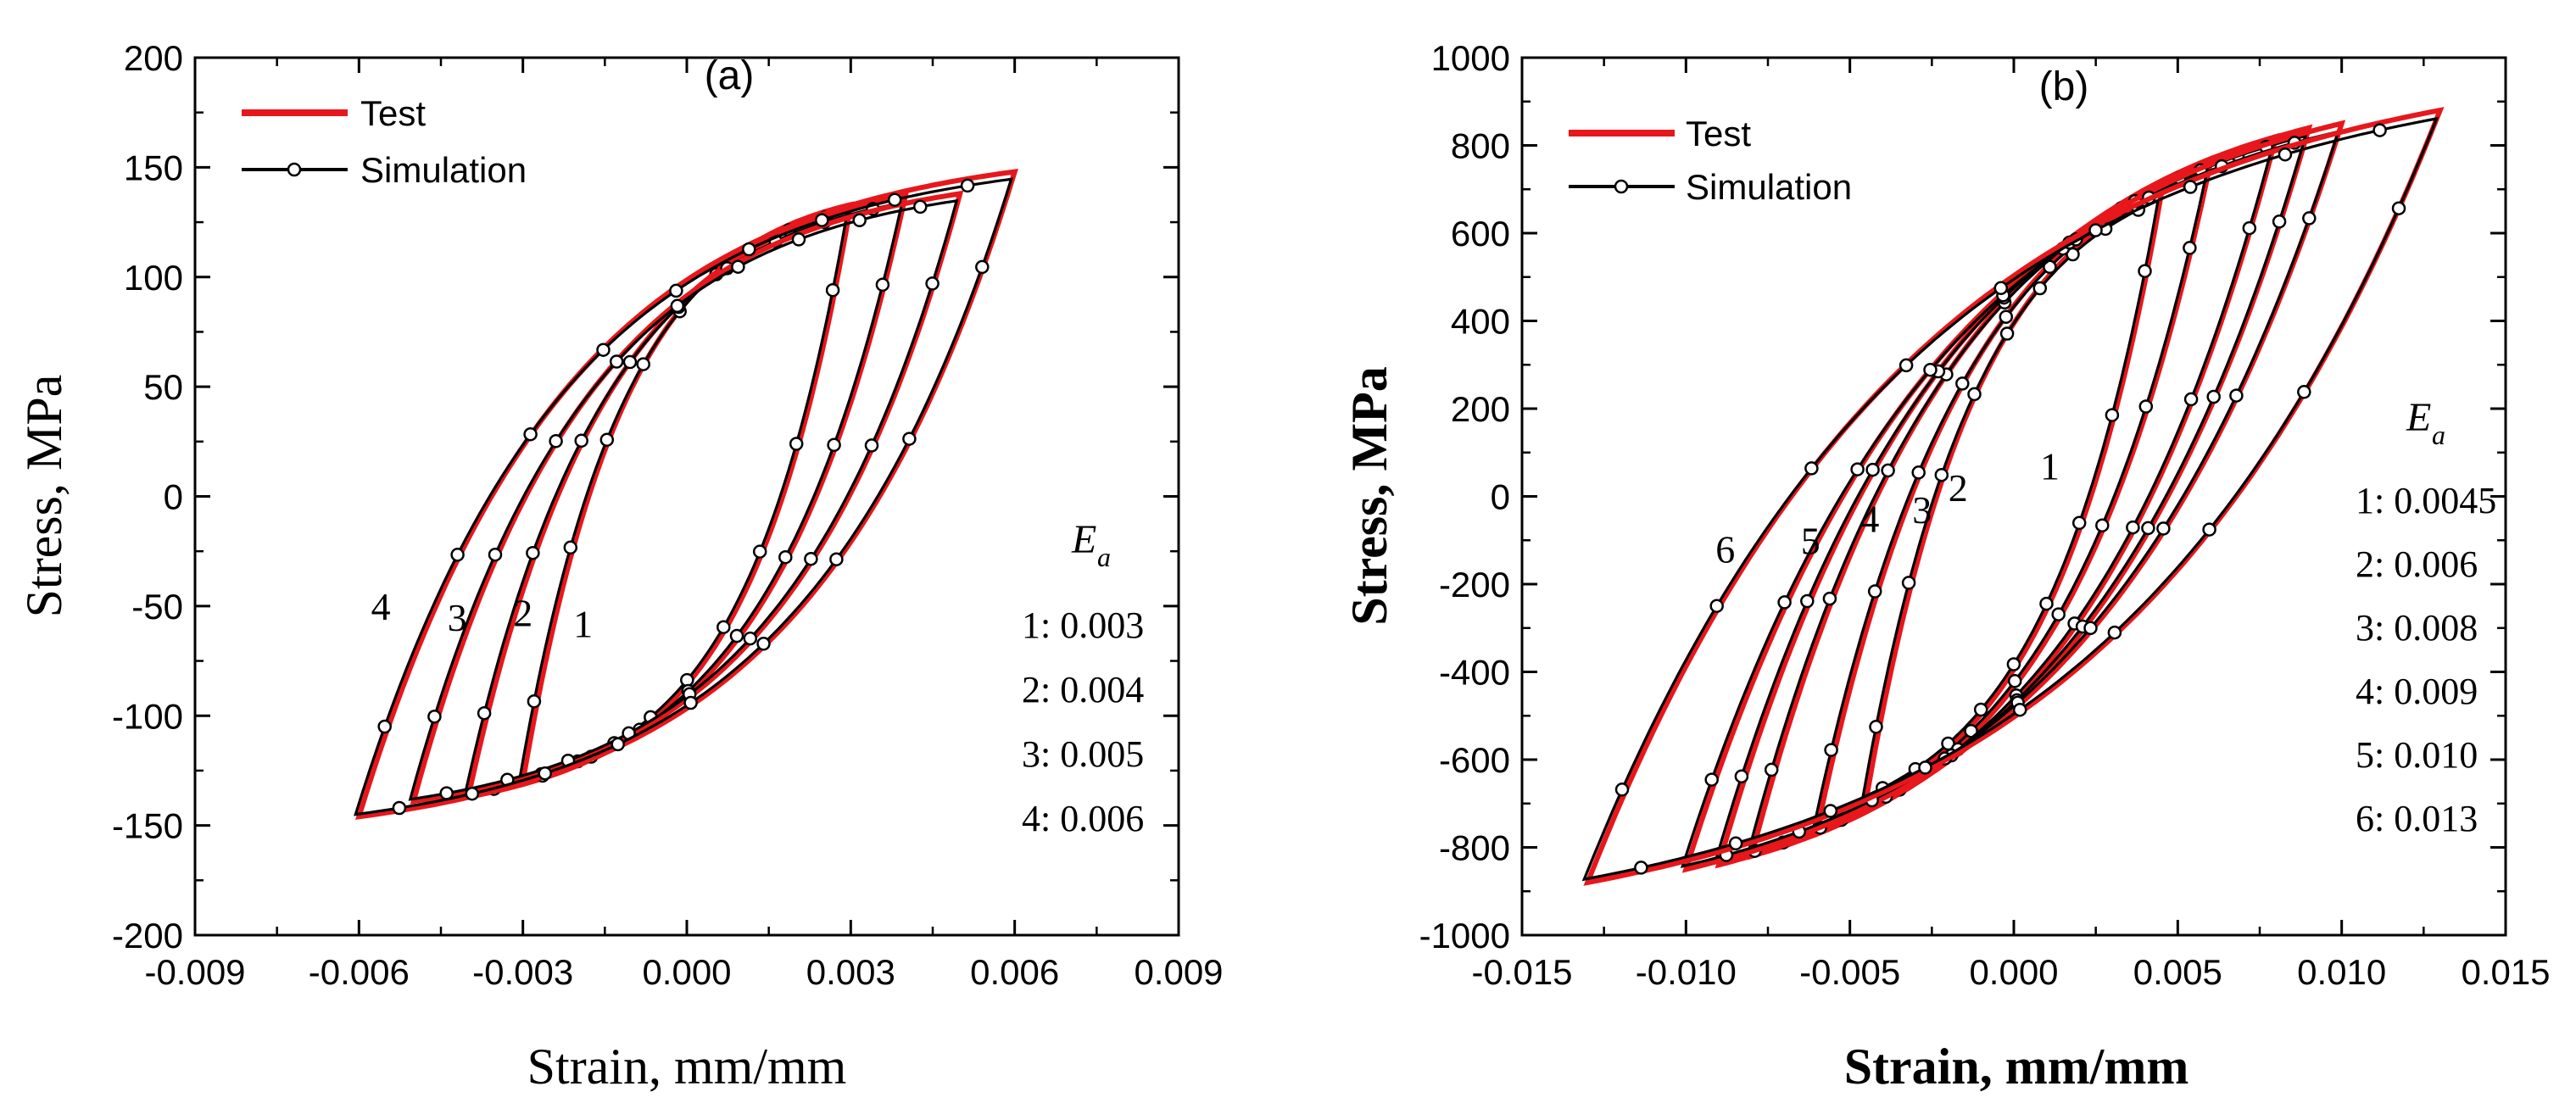  I want to click on x-axis-title-a: Strain, mm/mm, so click(687, 1067).